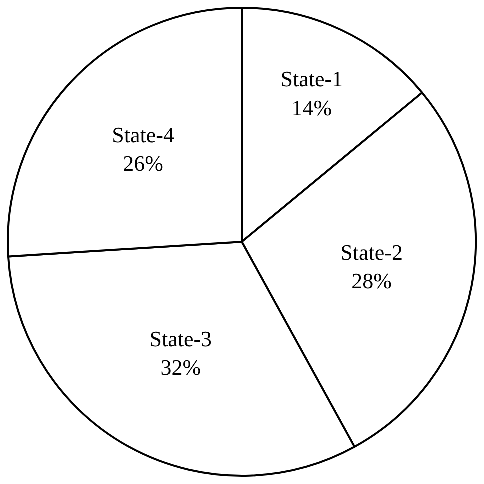 The image size is (484, 484). Describe the element at coordinates (371, 252) in the screenshot. I see `slice-label: State-2` at that location.